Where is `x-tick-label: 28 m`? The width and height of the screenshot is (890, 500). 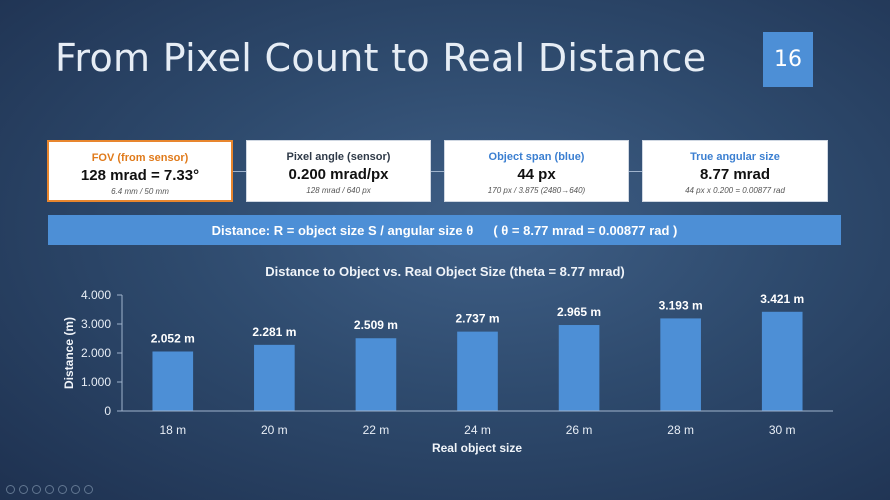
x-tick-label: 28 m is located at coordinates (680, 430).